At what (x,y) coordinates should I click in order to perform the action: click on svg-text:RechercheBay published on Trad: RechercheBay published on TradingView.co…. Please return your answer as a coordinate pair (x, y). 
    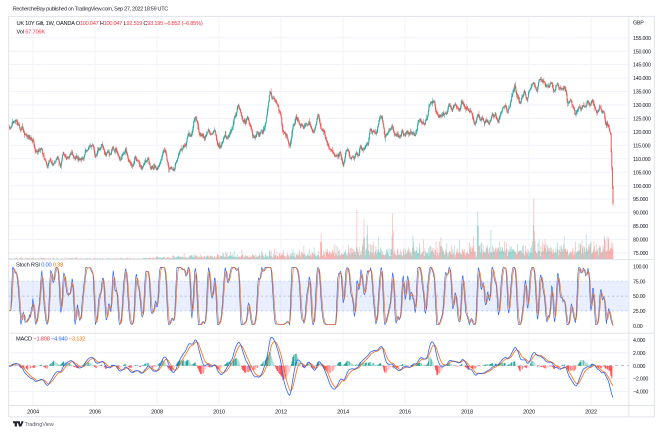
    Looking at the image, I should click on (91, 10).